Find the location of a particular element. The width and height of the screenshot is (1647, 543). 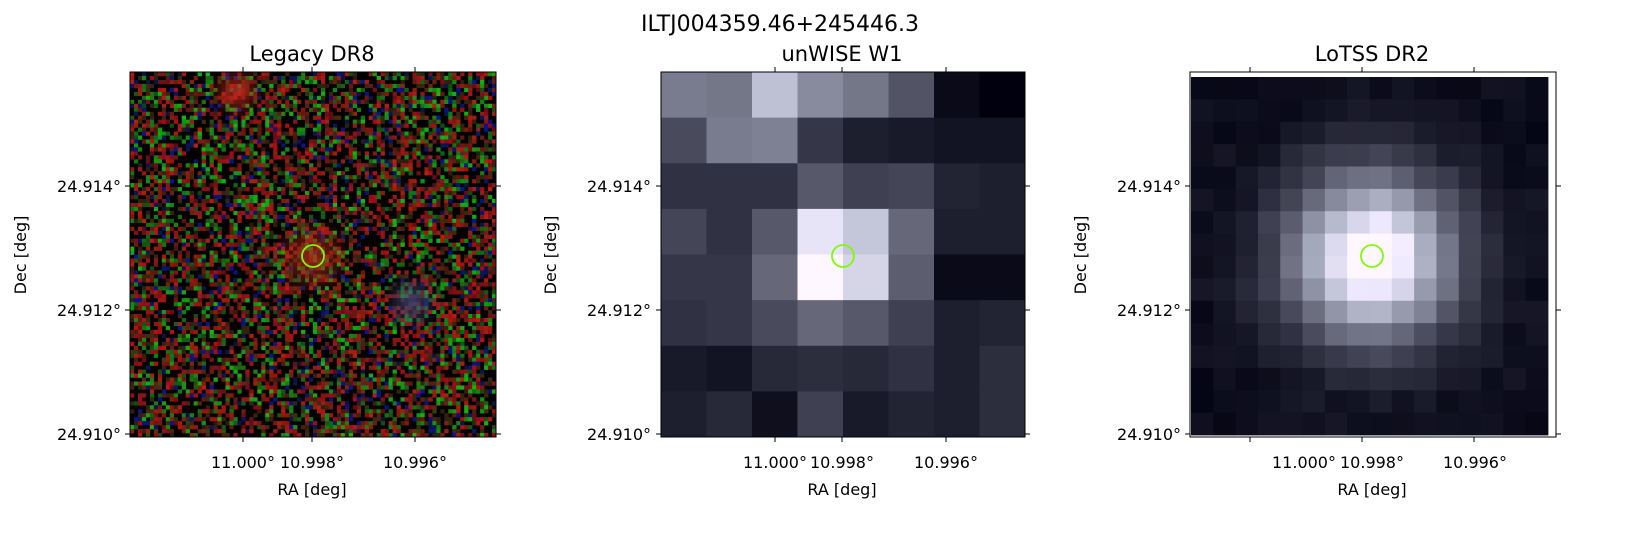

panel-title: Legacy DR8 is located at coordinates (311, 54).